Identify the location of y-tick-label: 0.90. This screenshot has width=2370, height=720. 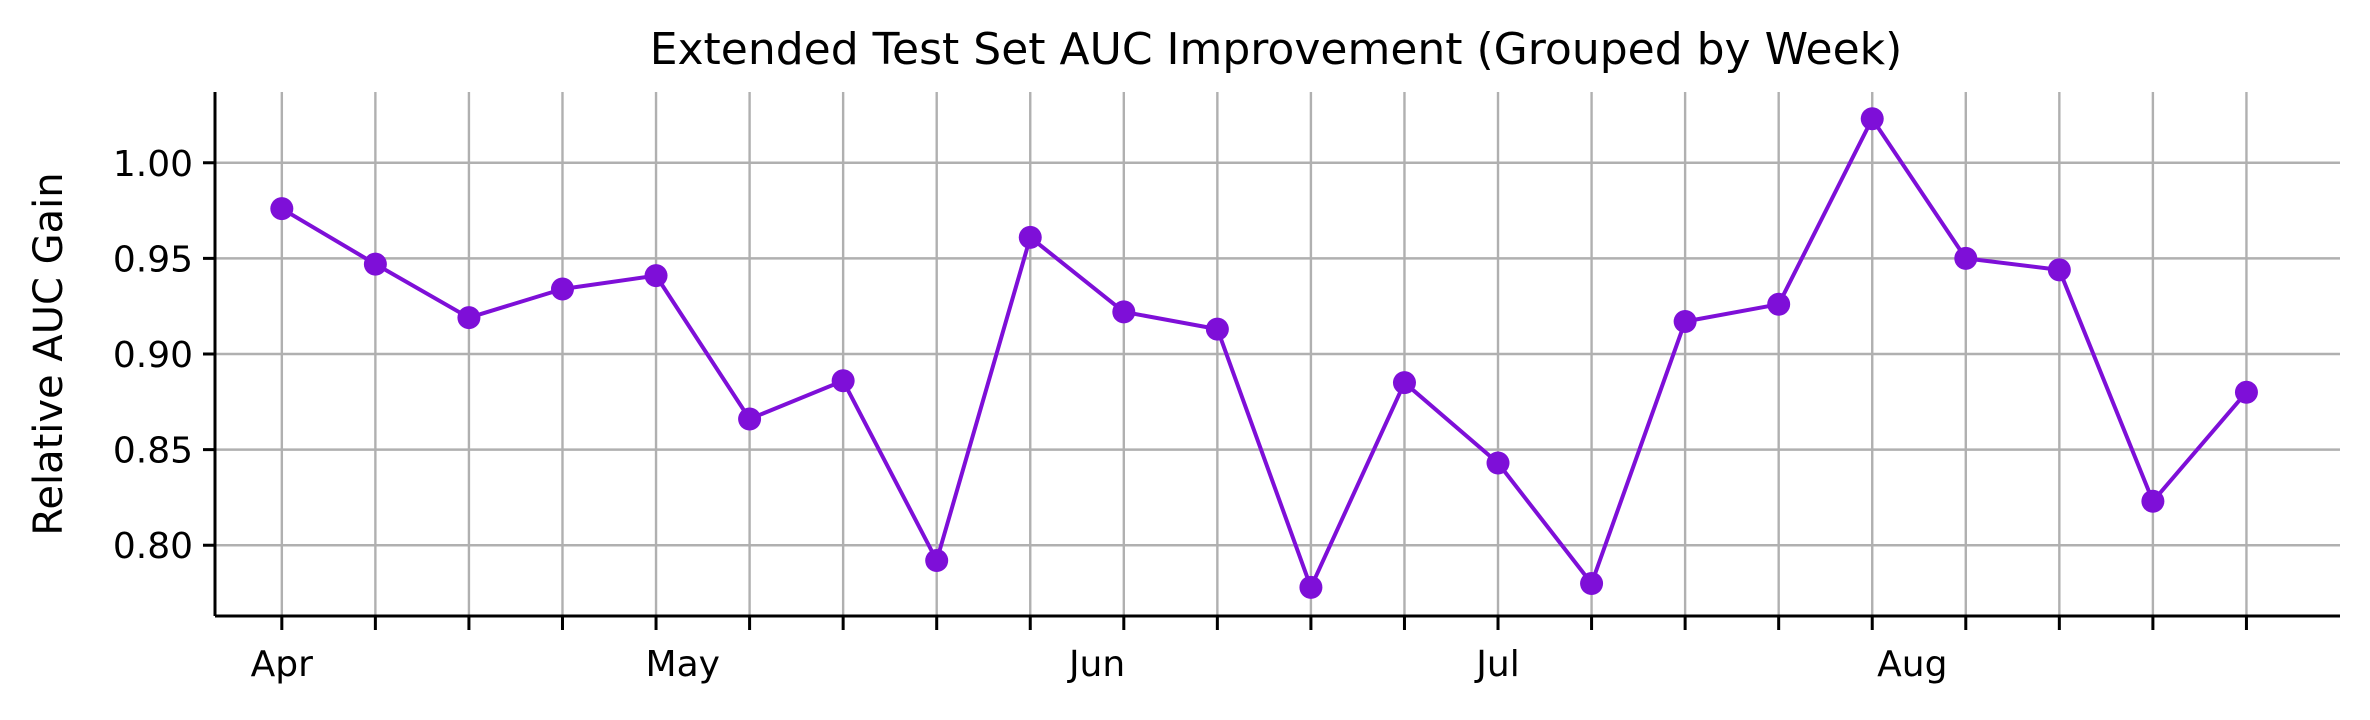
(153, 355).